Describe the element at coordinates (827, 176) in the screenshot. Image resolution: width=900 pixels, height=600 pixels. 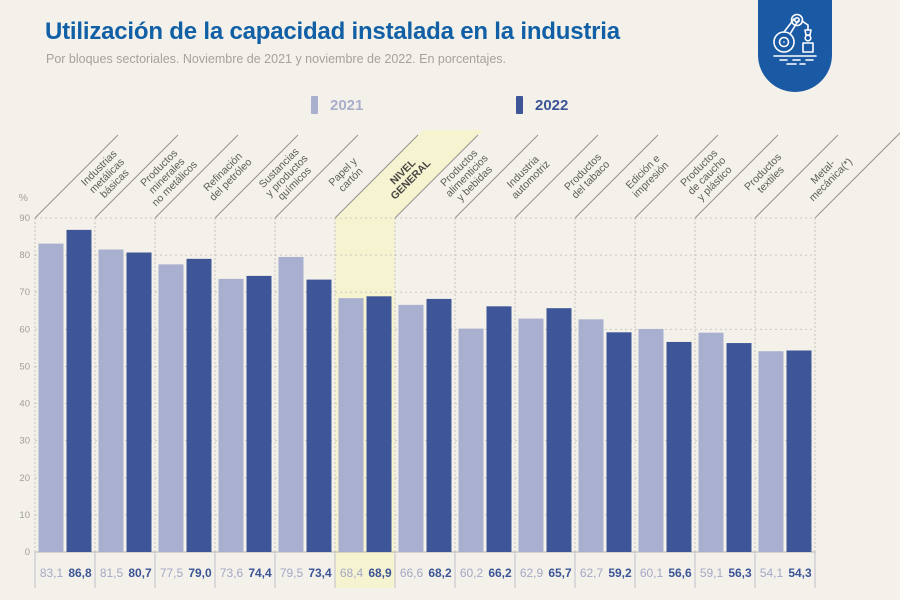
I see `category-label: Metal-mecánica(*)` at that location.